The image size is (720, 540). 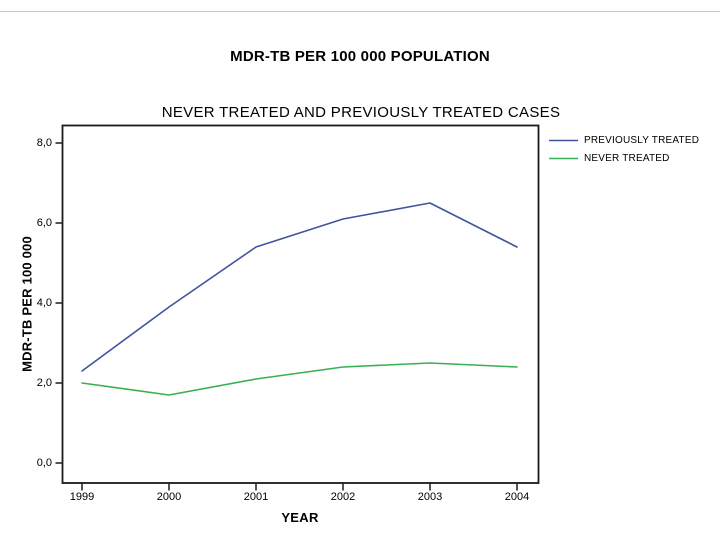 What do you see at coordinates (299, 379) in the screenshot?
I see `never-treated-line` at bounding box center [299, 379].